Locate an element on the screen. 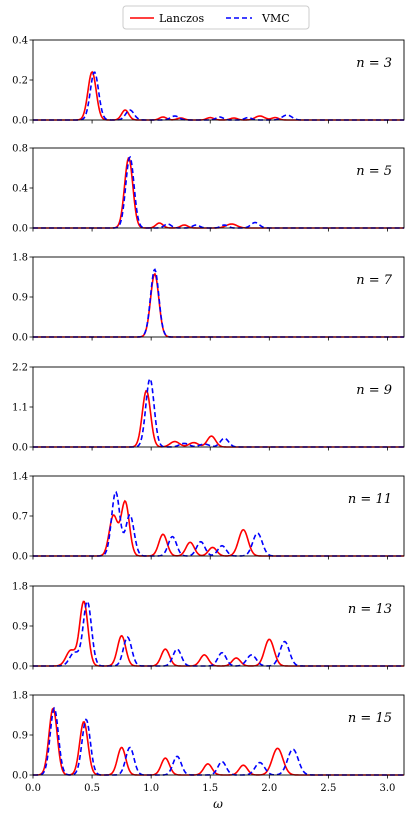  y-tick-label: 2.2 is located at coordinates (20, 368).